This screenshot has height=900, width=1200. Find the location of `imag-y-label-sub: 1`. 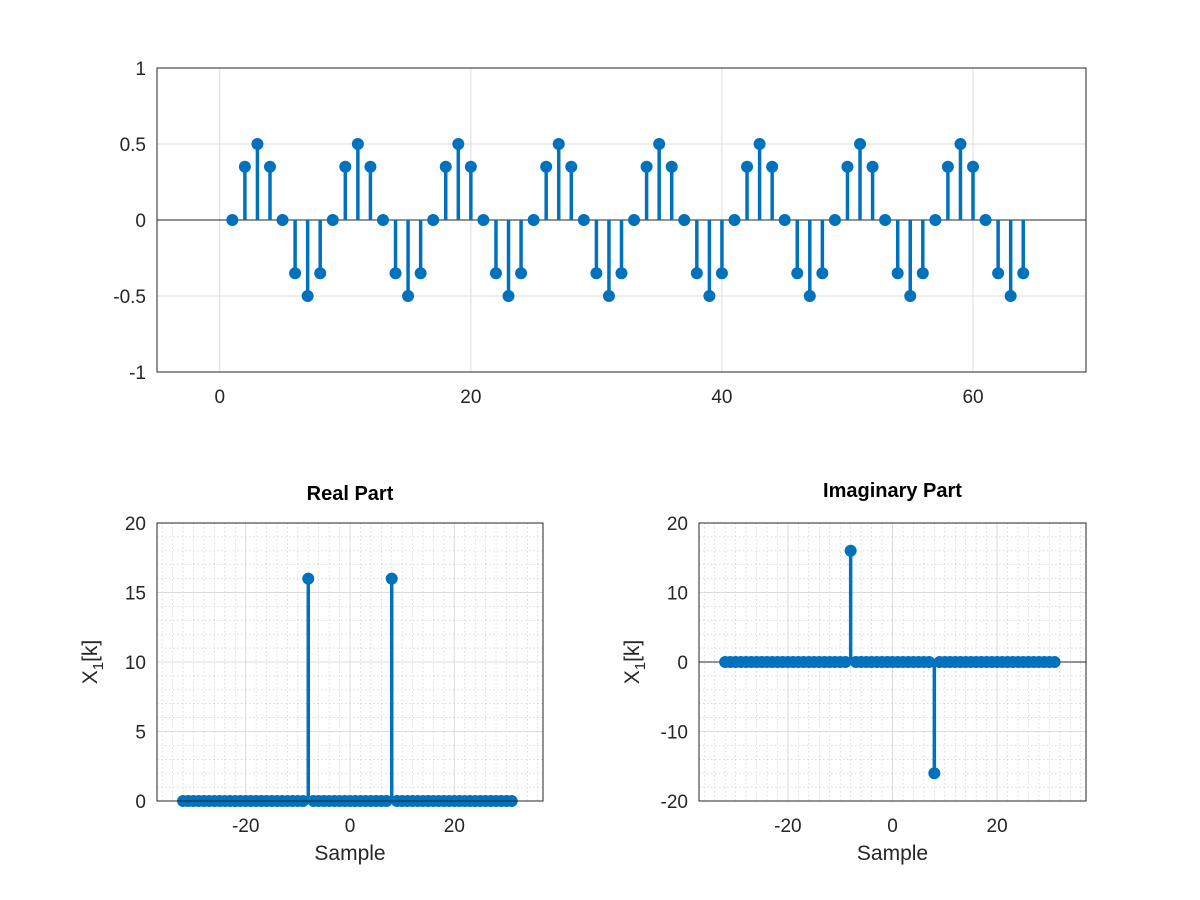

imag-y-label-sub: 1 is located at coordinates (640, 666).